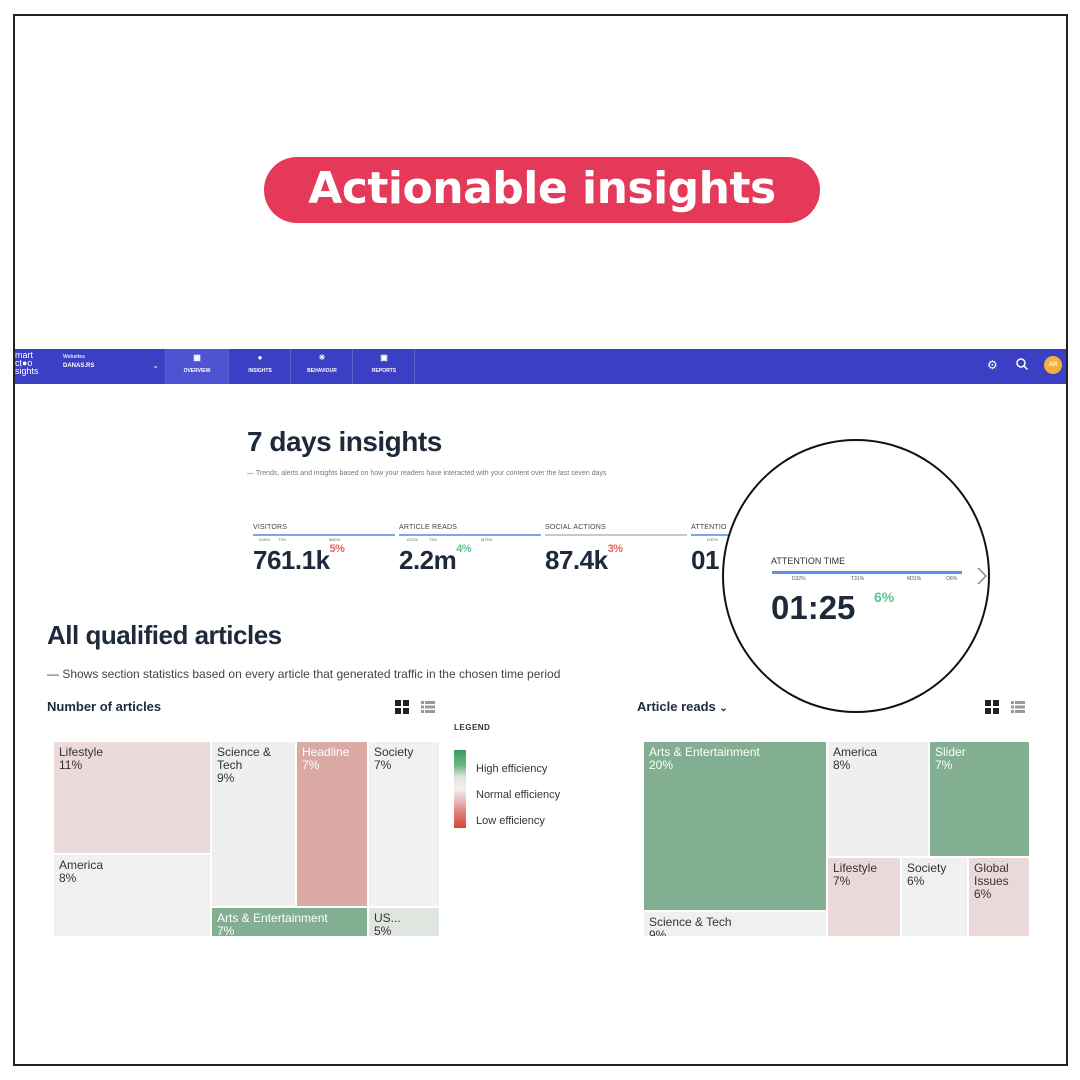 This screenshot has height=1080, width=1080. Describe the element at coordinates (337, 549) in the screenshot. I see `metric-delta: 5%` at that location.